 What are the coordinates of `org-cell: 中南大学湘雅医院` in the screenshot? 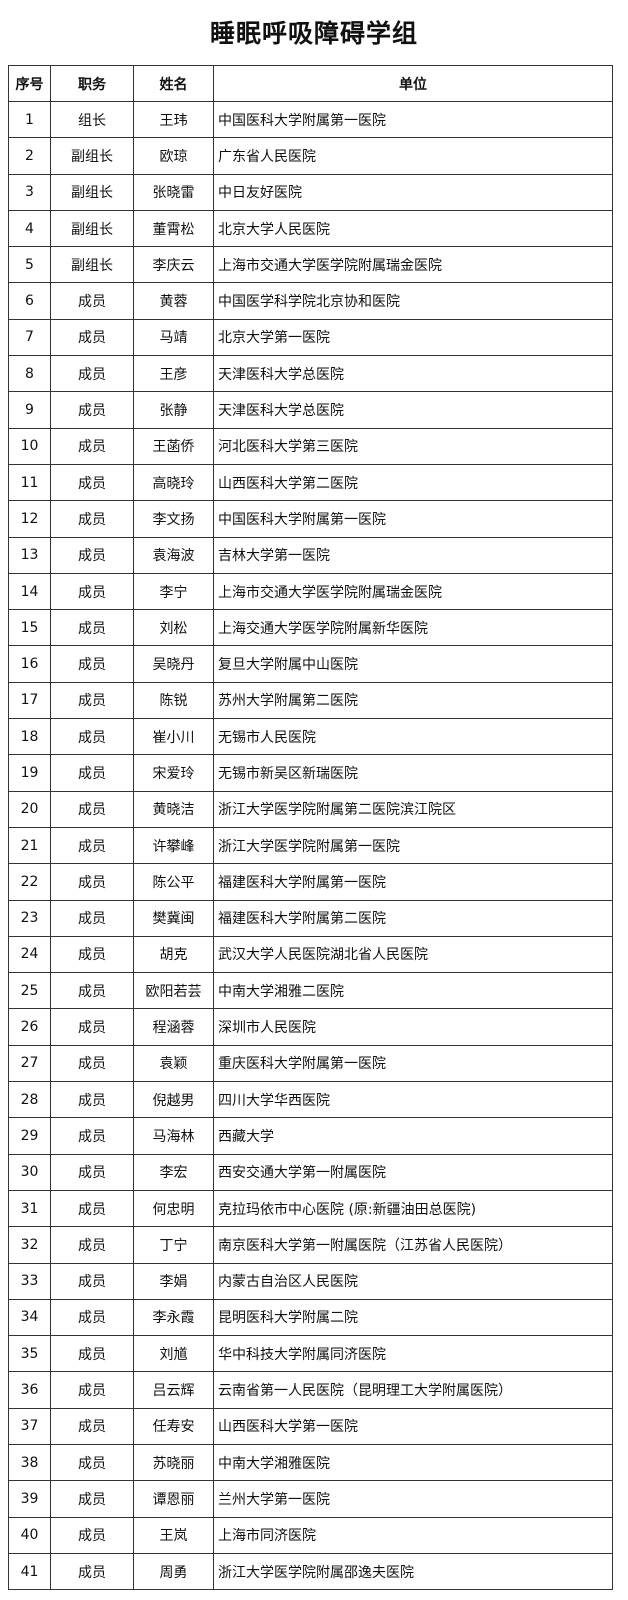 It's located at (413, 1462).